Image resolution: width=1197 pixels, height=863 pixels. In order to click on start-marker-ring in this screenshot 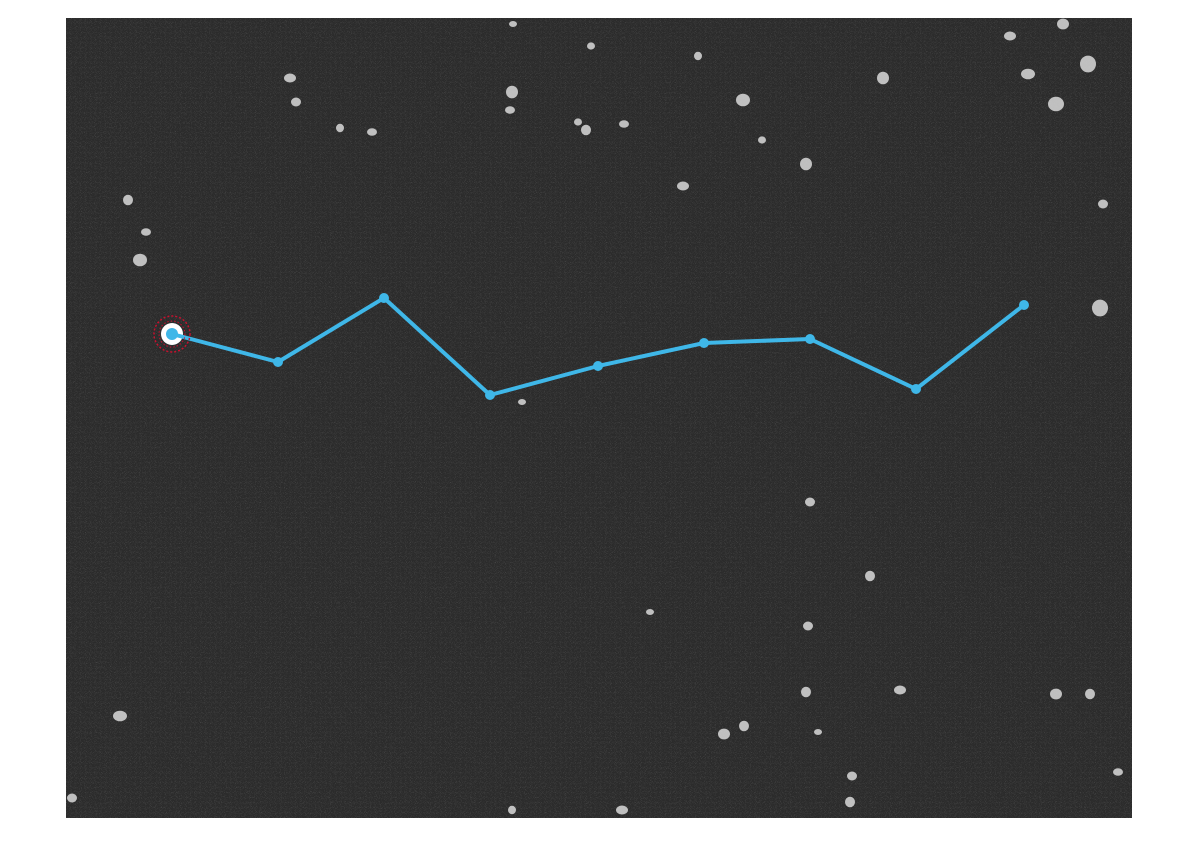, I will do `click(172, 334)`.